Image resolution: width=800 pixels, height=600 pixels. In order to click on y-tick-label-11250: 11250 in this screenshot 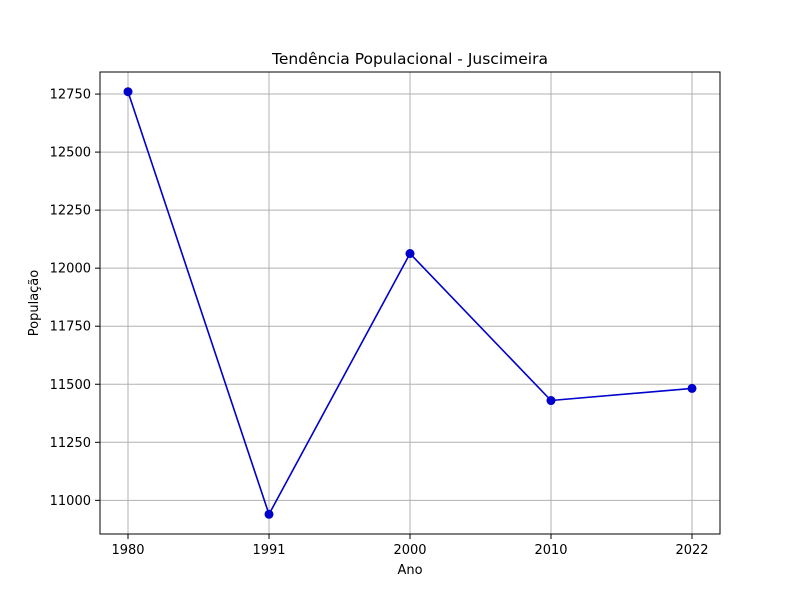, I will do `click(70, 443)`.